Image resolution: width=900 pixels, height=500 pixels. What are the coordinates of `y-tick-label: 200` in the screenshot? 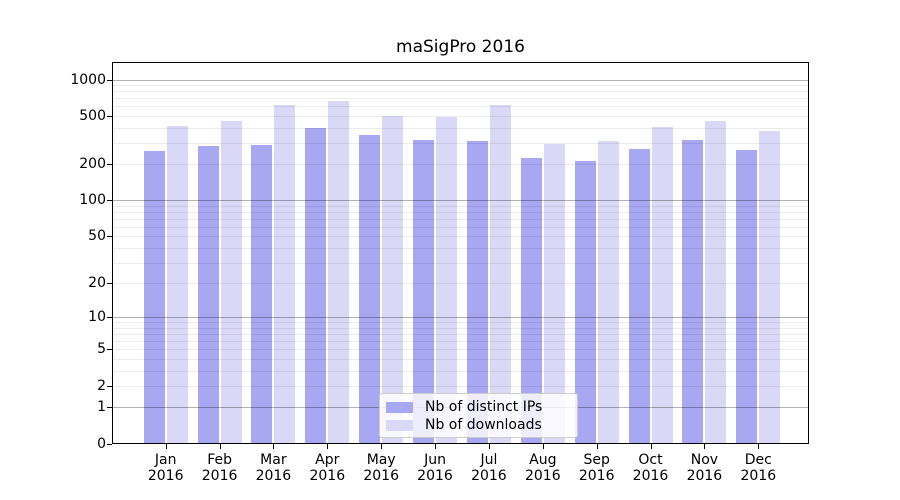 It's located at (92, 164).